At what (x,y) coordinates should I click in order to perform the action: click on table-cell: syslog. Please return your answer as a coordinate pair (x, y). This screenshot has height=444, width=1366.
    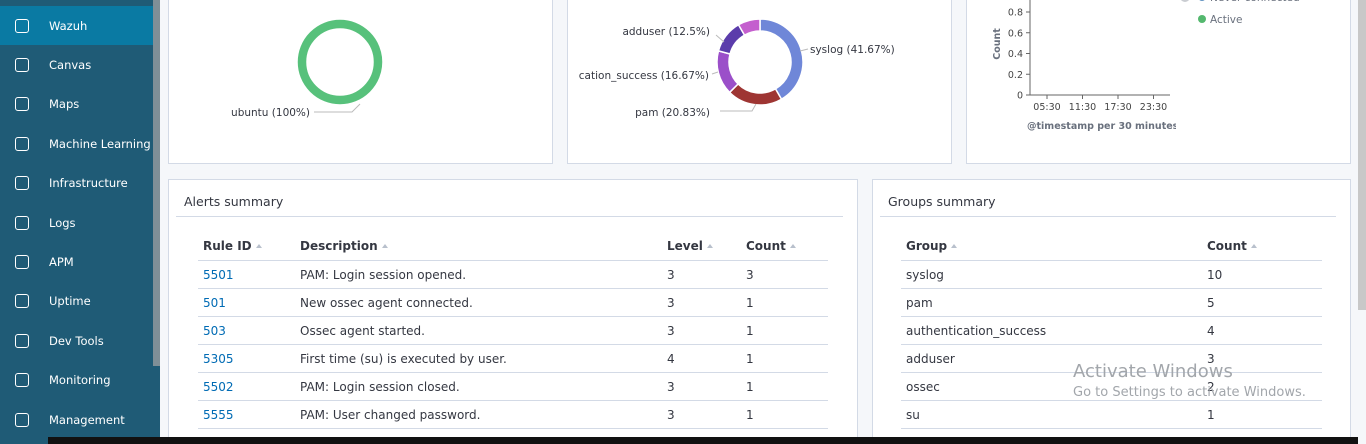
    Looking at the image, I should click on (1051, 274).